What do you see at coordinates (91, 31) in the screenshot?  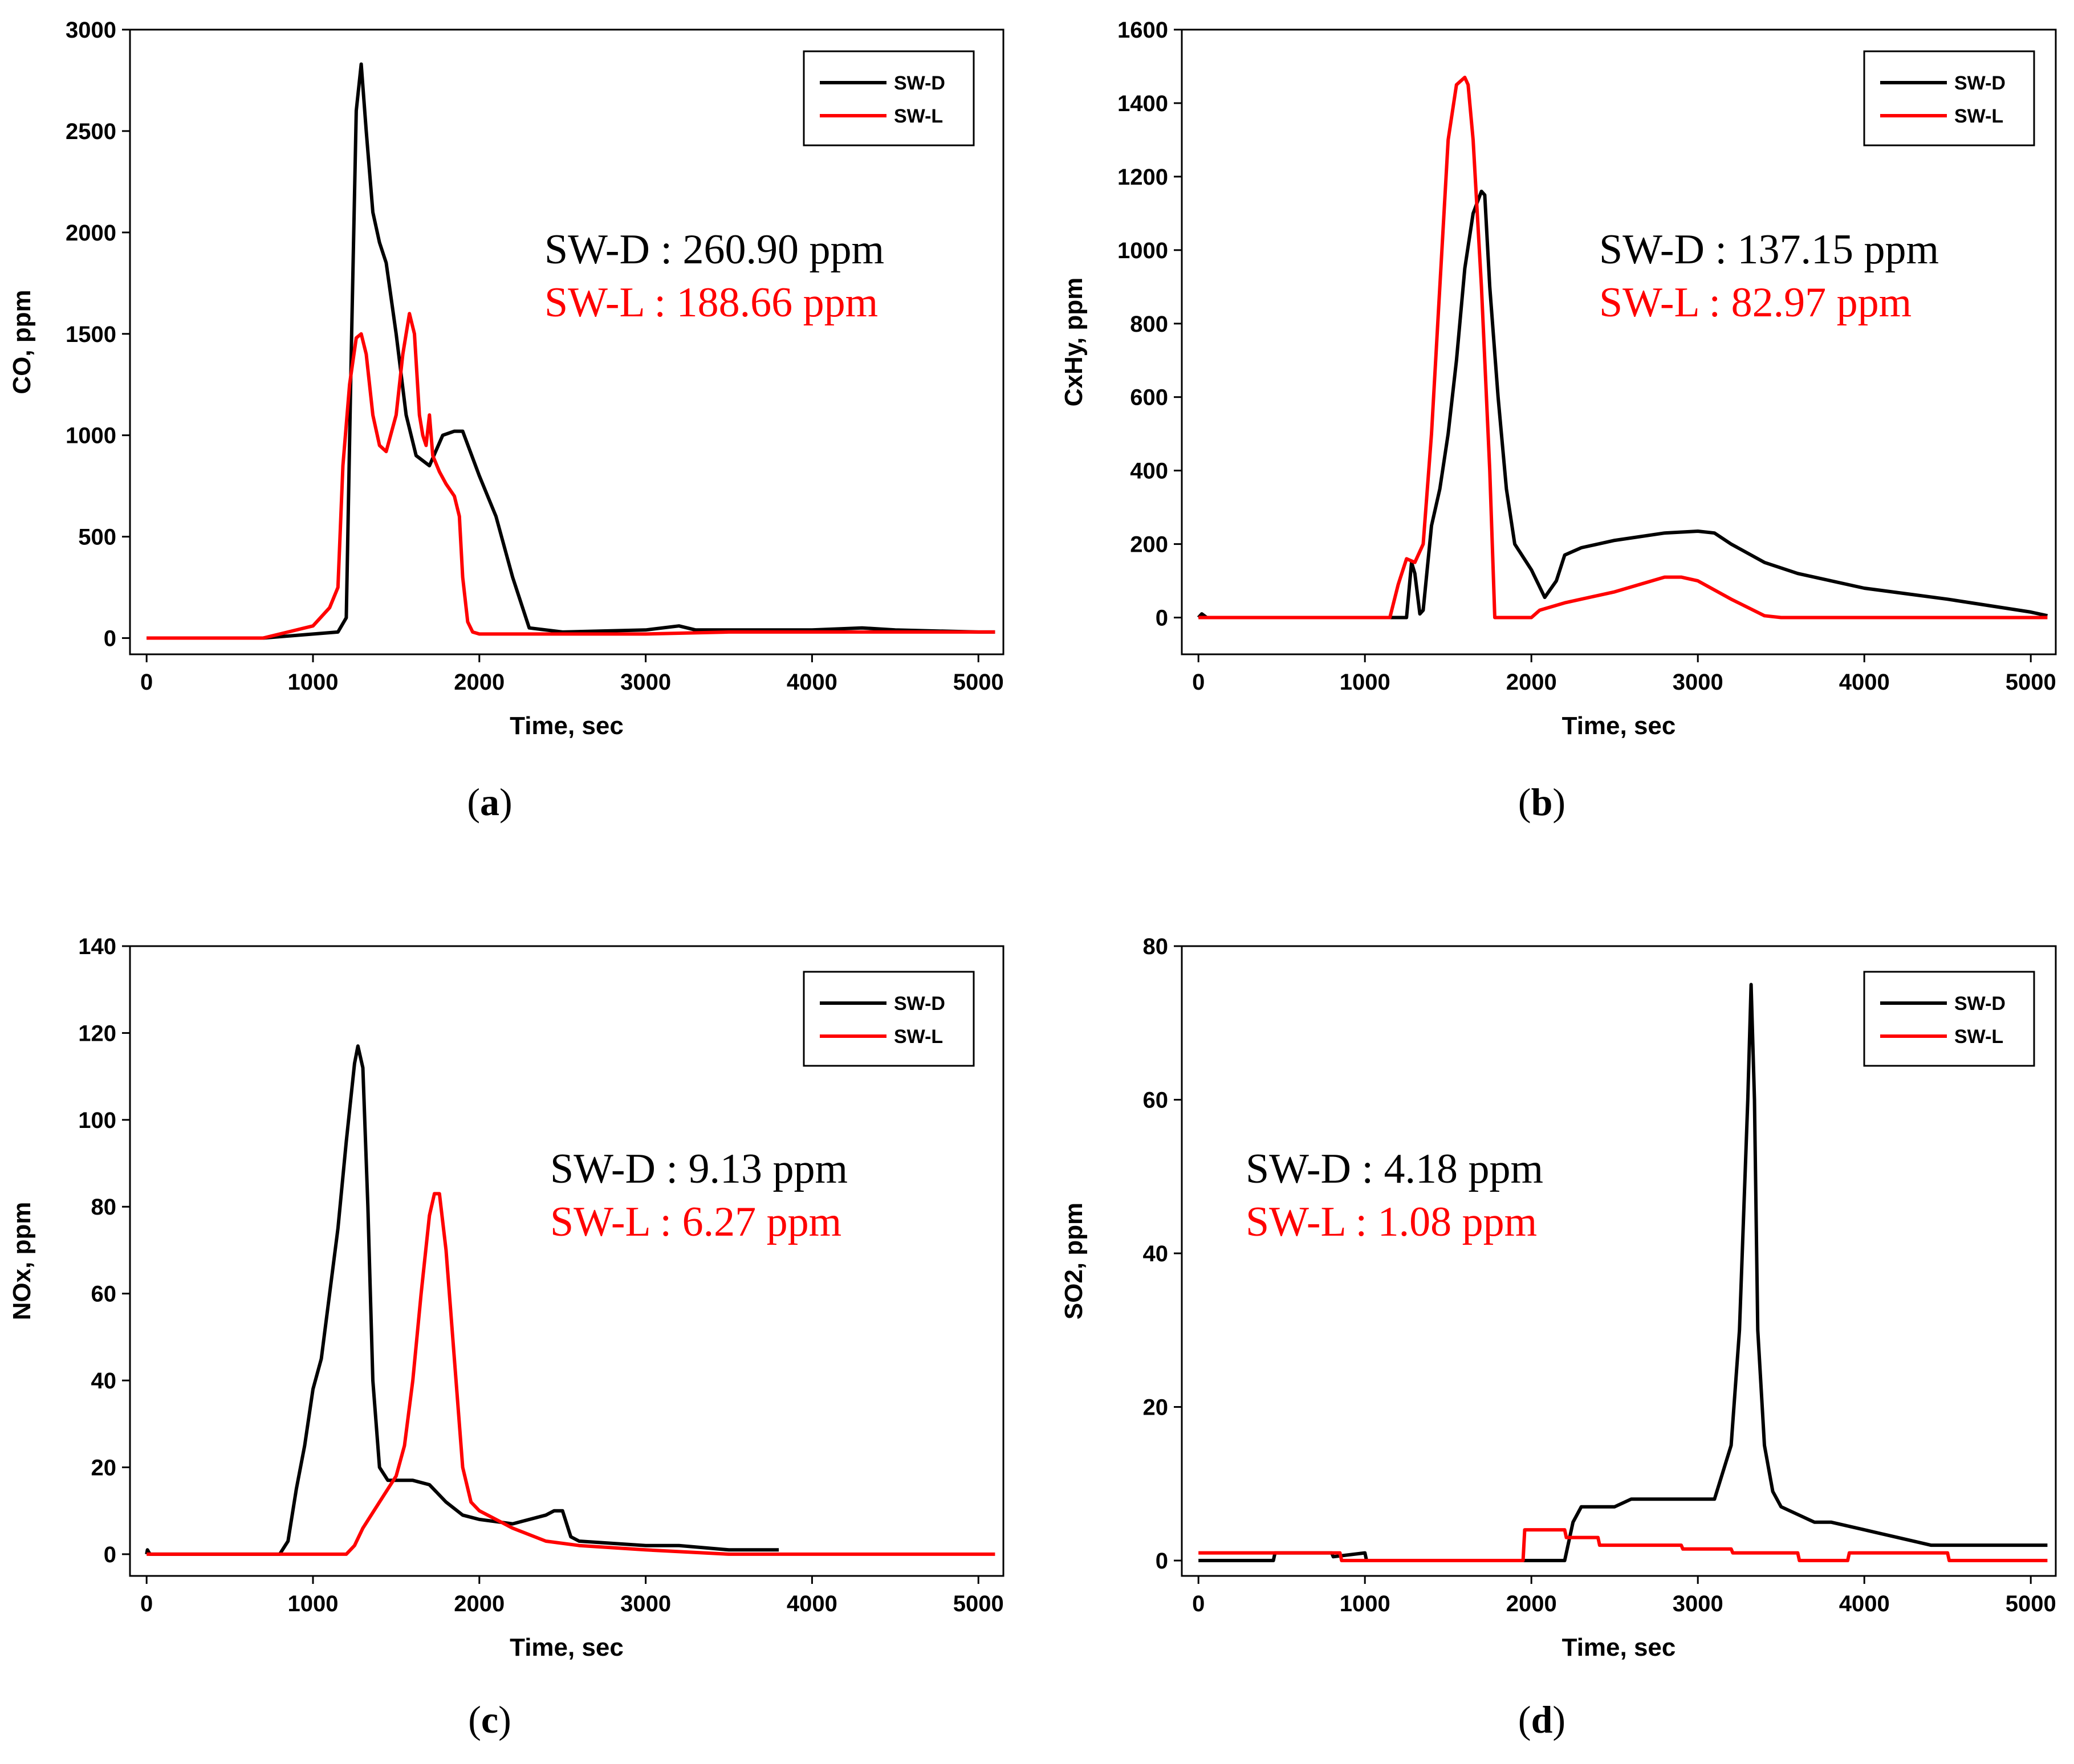 I see `y-tick-label: 3000` at bounding box center [91, 31].